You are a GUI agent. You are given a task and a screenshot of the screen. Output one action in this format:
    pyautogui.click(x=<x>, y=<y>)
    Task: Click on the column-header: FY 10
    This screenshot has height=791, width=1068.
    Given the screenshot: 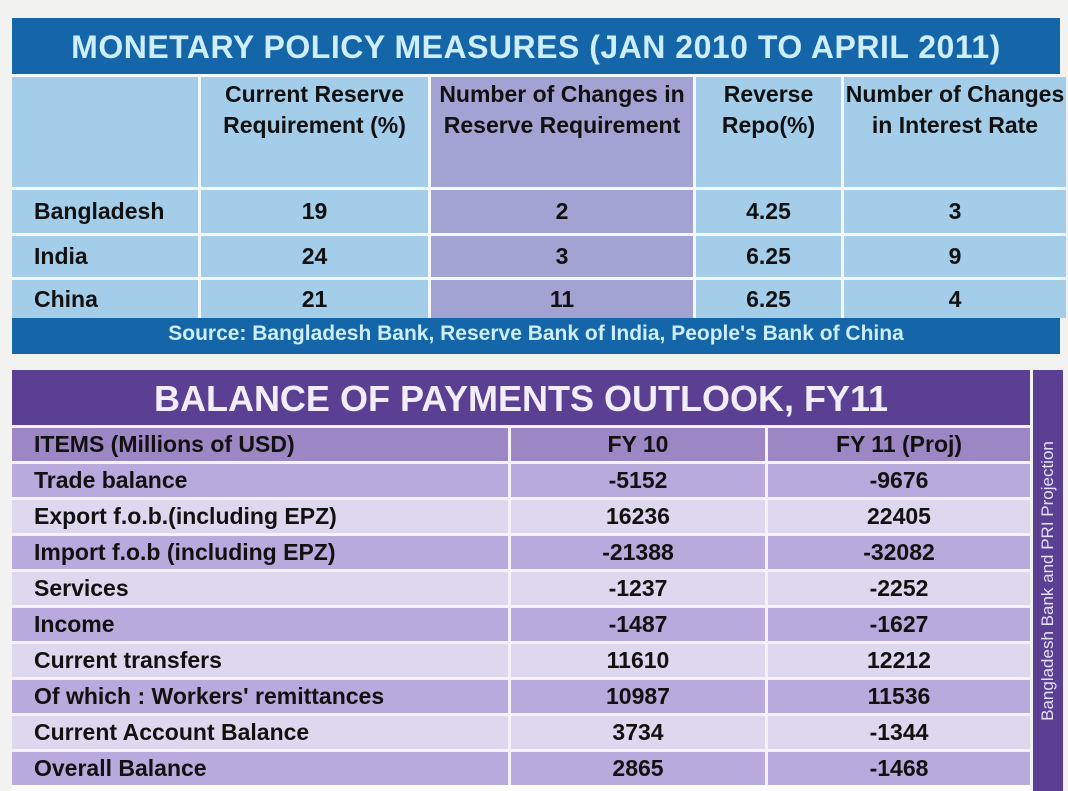 What is the action you would take?
    pyautogui.click(x=638, y=444)
    